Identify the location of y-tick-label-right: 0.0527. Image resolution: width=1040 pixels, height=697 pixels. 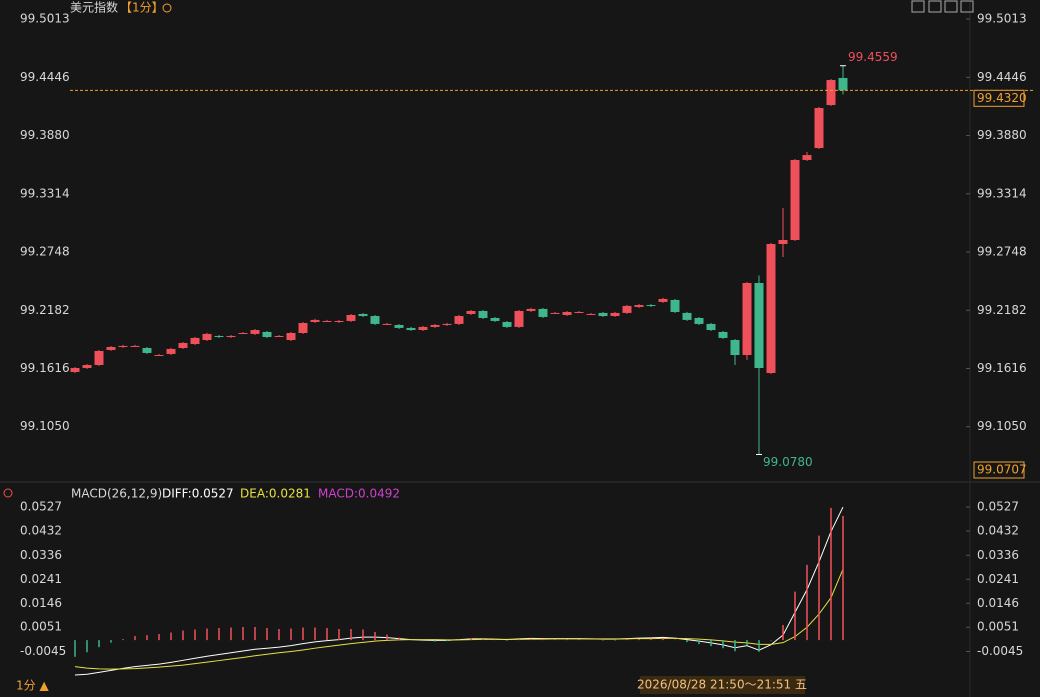
(998, 507).